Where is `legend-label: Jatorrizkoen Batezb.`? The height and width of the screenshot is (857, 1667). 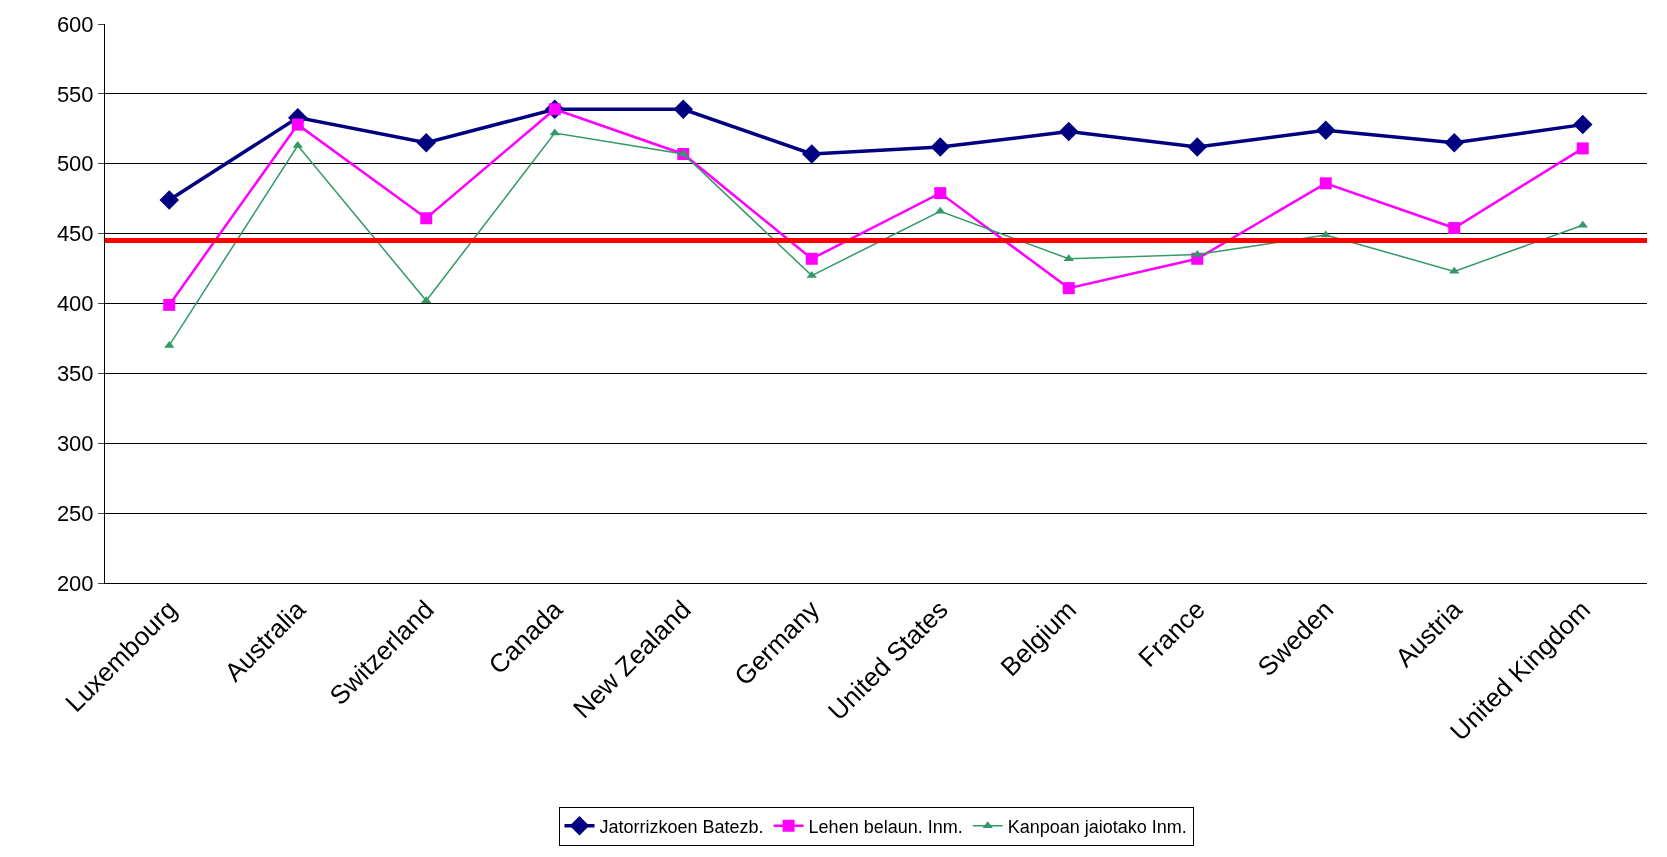
legend-label: Jatorrizkoen Batezb. is located at coordinates (681, 826).